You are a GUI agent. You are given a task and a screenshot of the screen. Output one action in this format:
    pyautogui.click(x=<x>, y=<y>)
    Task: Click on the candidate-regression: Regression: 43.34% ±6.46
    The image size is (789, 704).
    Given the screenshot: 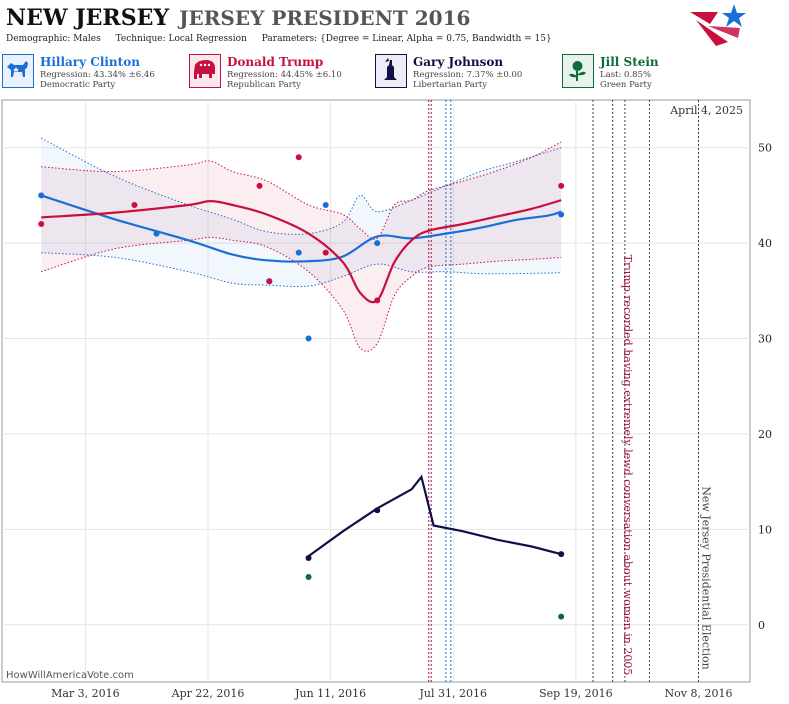 What is the action you would take?
    pyautogui.click(x=97, y=75)
    